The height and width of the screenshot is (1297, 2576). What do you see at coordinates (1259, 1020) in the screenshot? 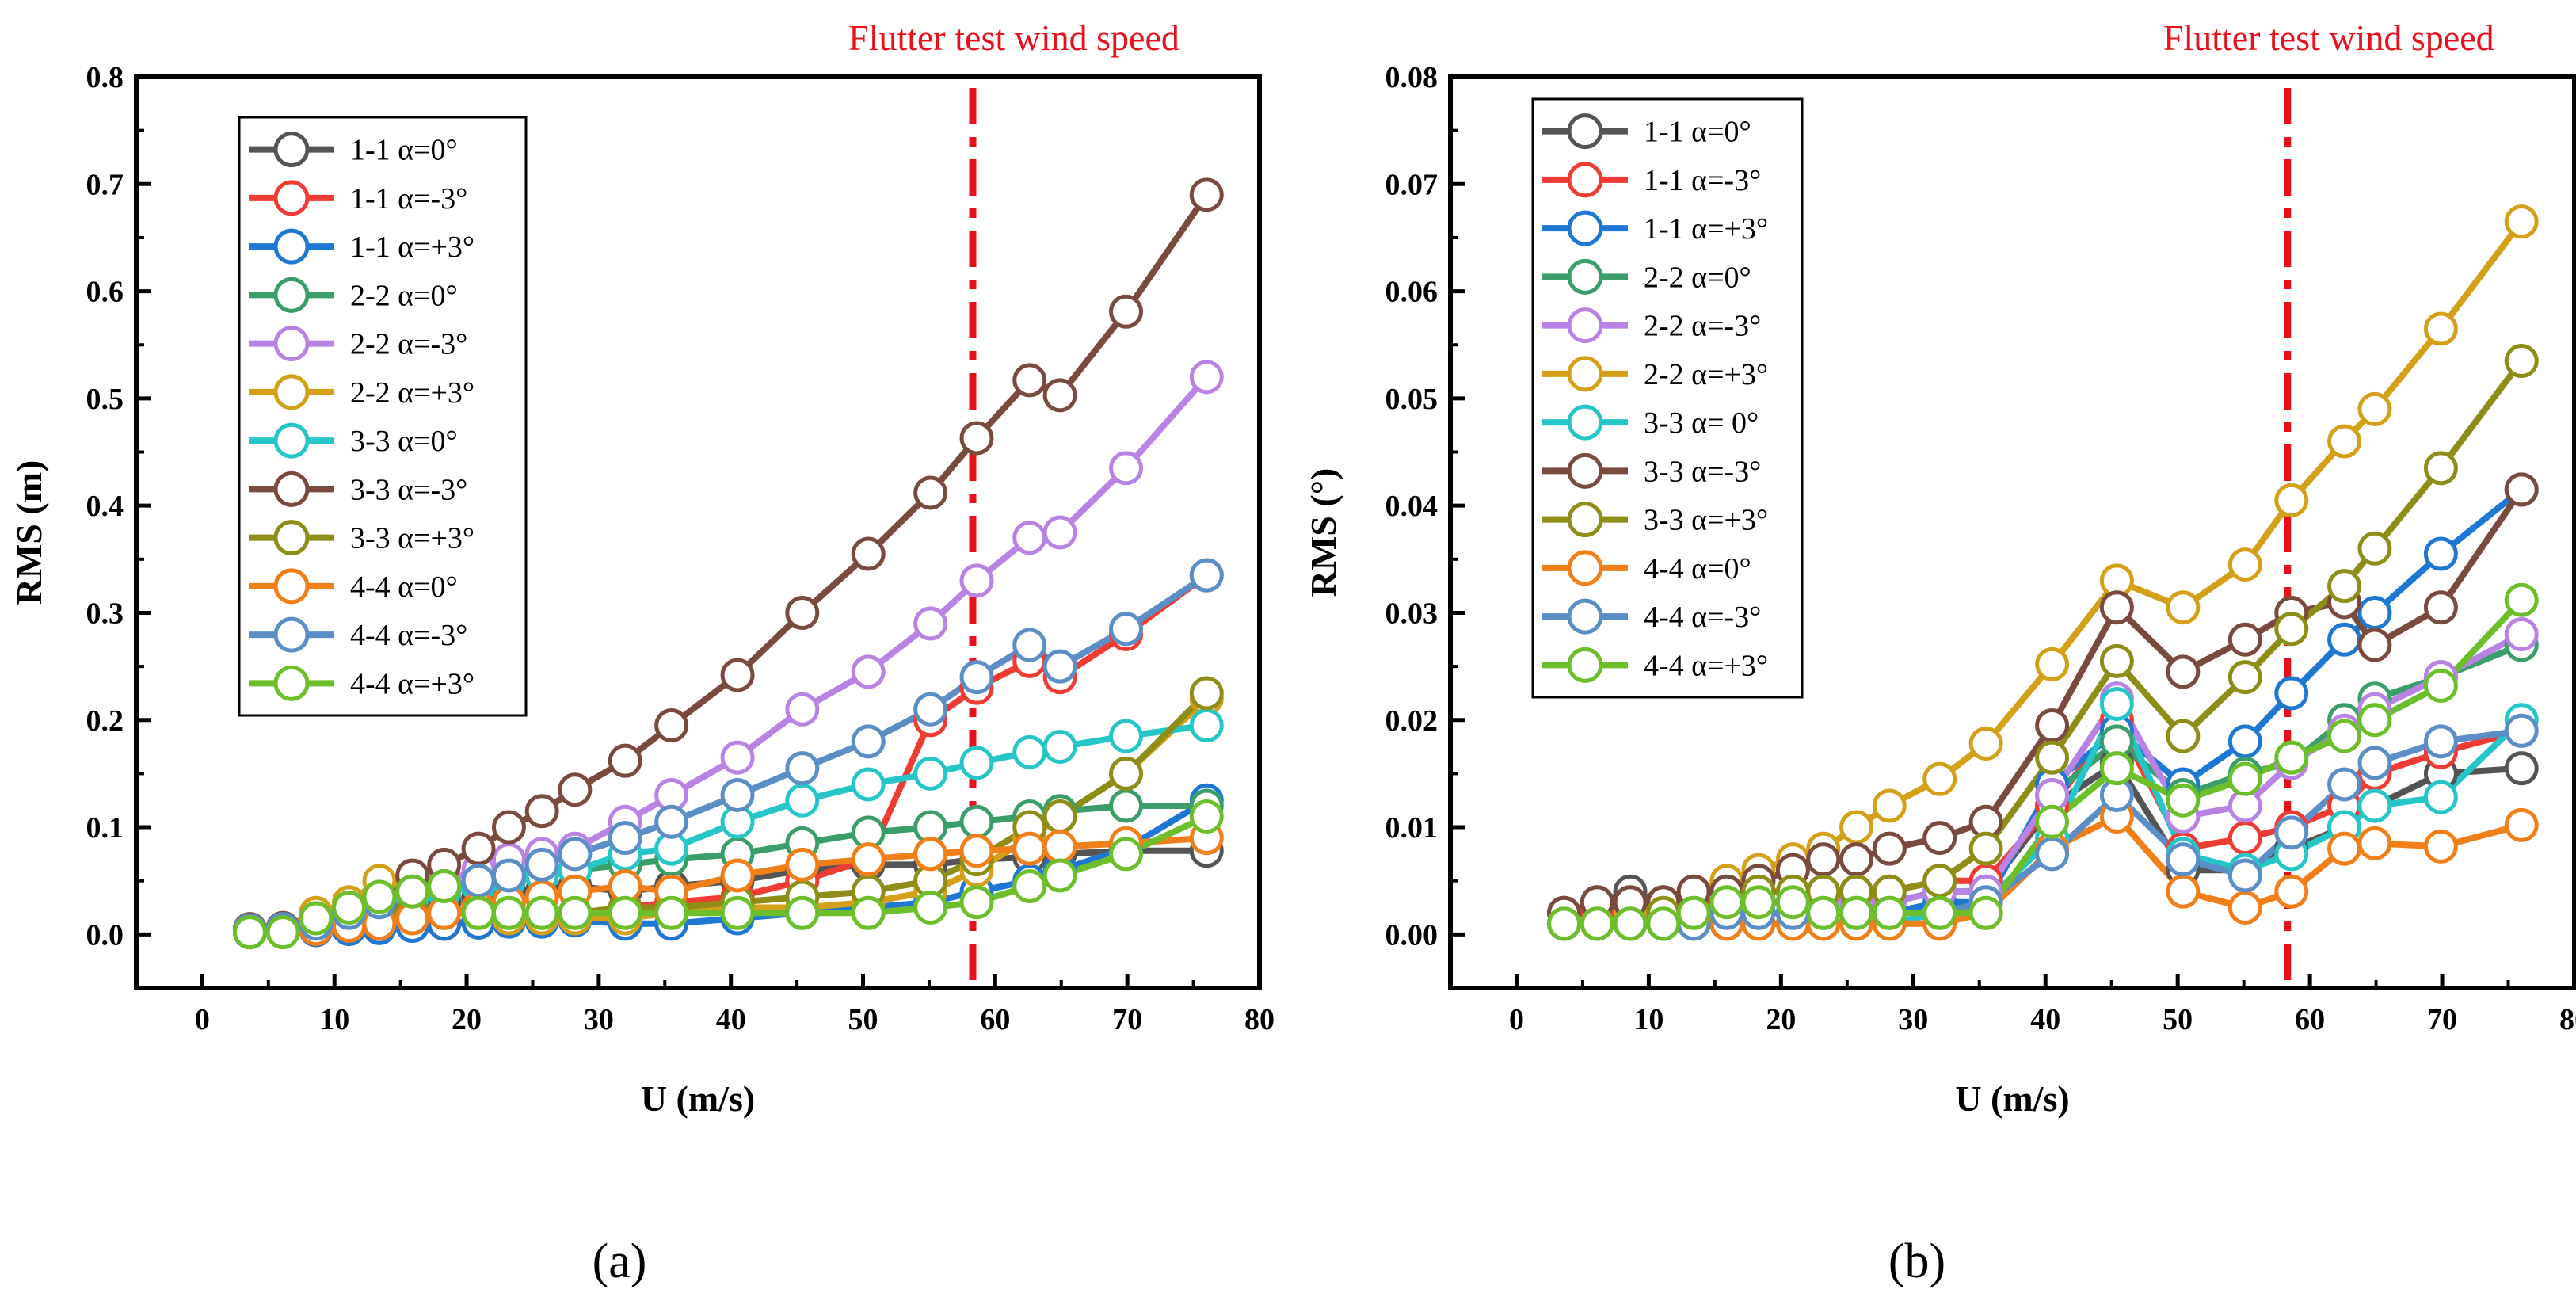
I see `x-tick-label: 80` at bounding box center [1259, 1020].